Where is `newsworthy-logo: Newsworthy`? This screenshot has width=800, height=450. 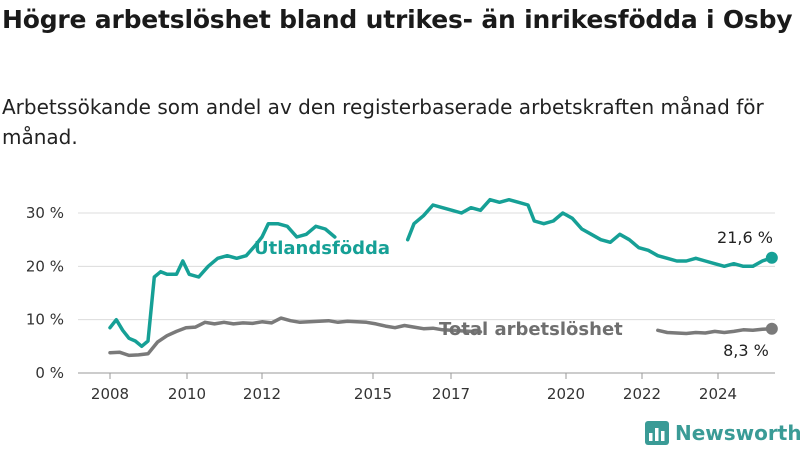
newsworthy-logo: Newsworthy is located at coordinates (722, 433).